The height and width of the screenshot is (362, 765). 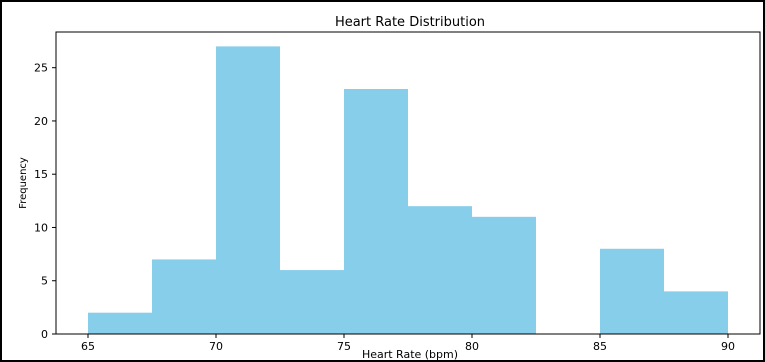 I want to click on x-tick-label: 75, so click(x=344, y=346).